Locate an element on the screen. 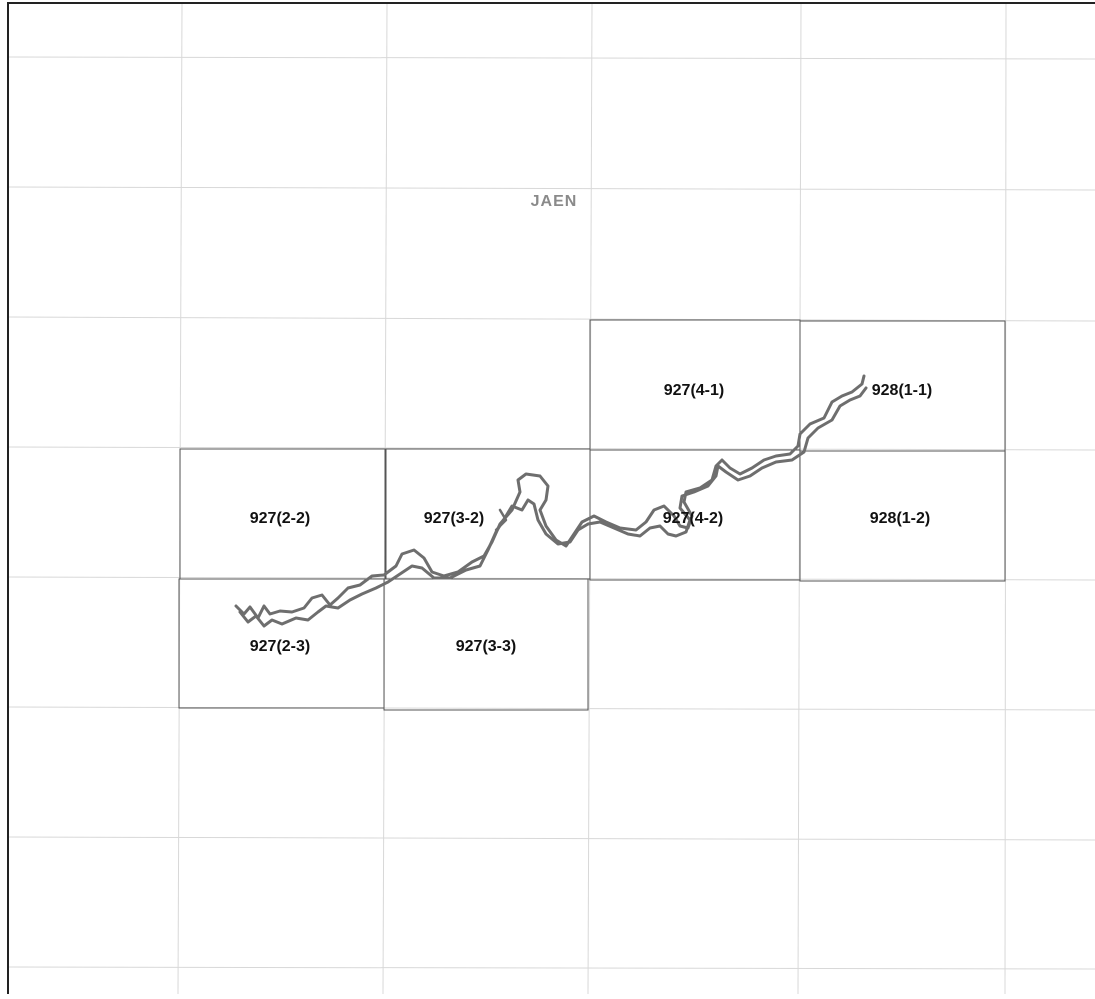 This screenshot has height=999, width=1095. region-label-jaen: JAEN is located at coordinates (554, 201).